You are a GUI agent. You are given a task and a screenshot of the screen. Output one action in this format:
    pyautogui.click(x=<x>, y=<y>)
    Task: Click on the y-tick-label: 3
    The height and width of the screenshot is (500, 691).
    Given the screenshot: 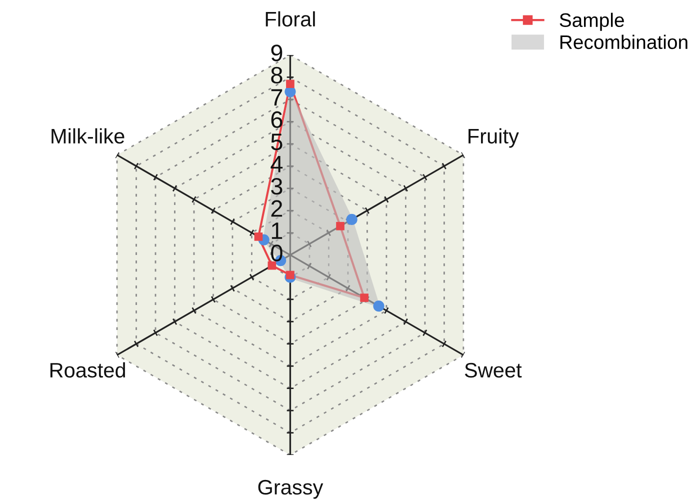 What is the action you would take?
    pyautogui.click(x=276, y=186)
    